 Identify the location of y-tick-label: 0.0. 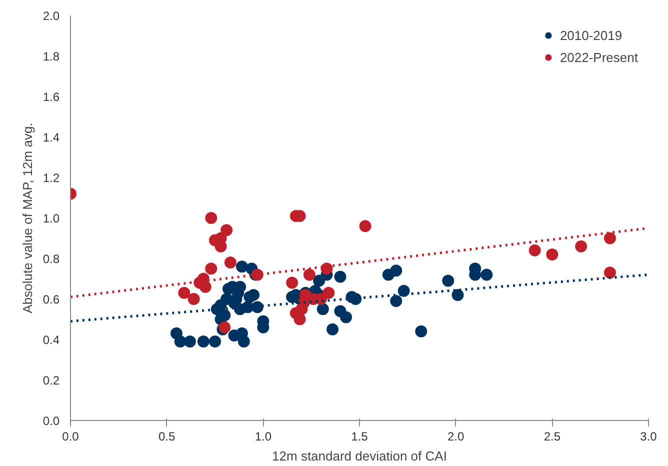
(51, 421).